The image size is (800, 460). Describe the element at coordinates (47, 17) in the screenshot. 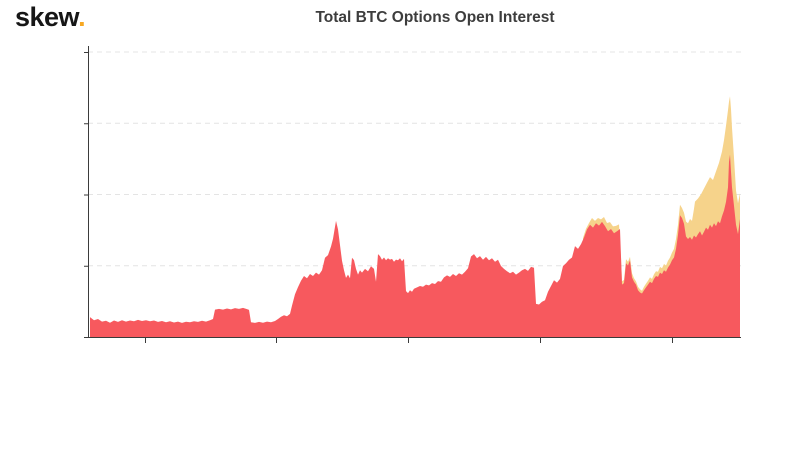

I see `skew-logo-text: skew` at that location.